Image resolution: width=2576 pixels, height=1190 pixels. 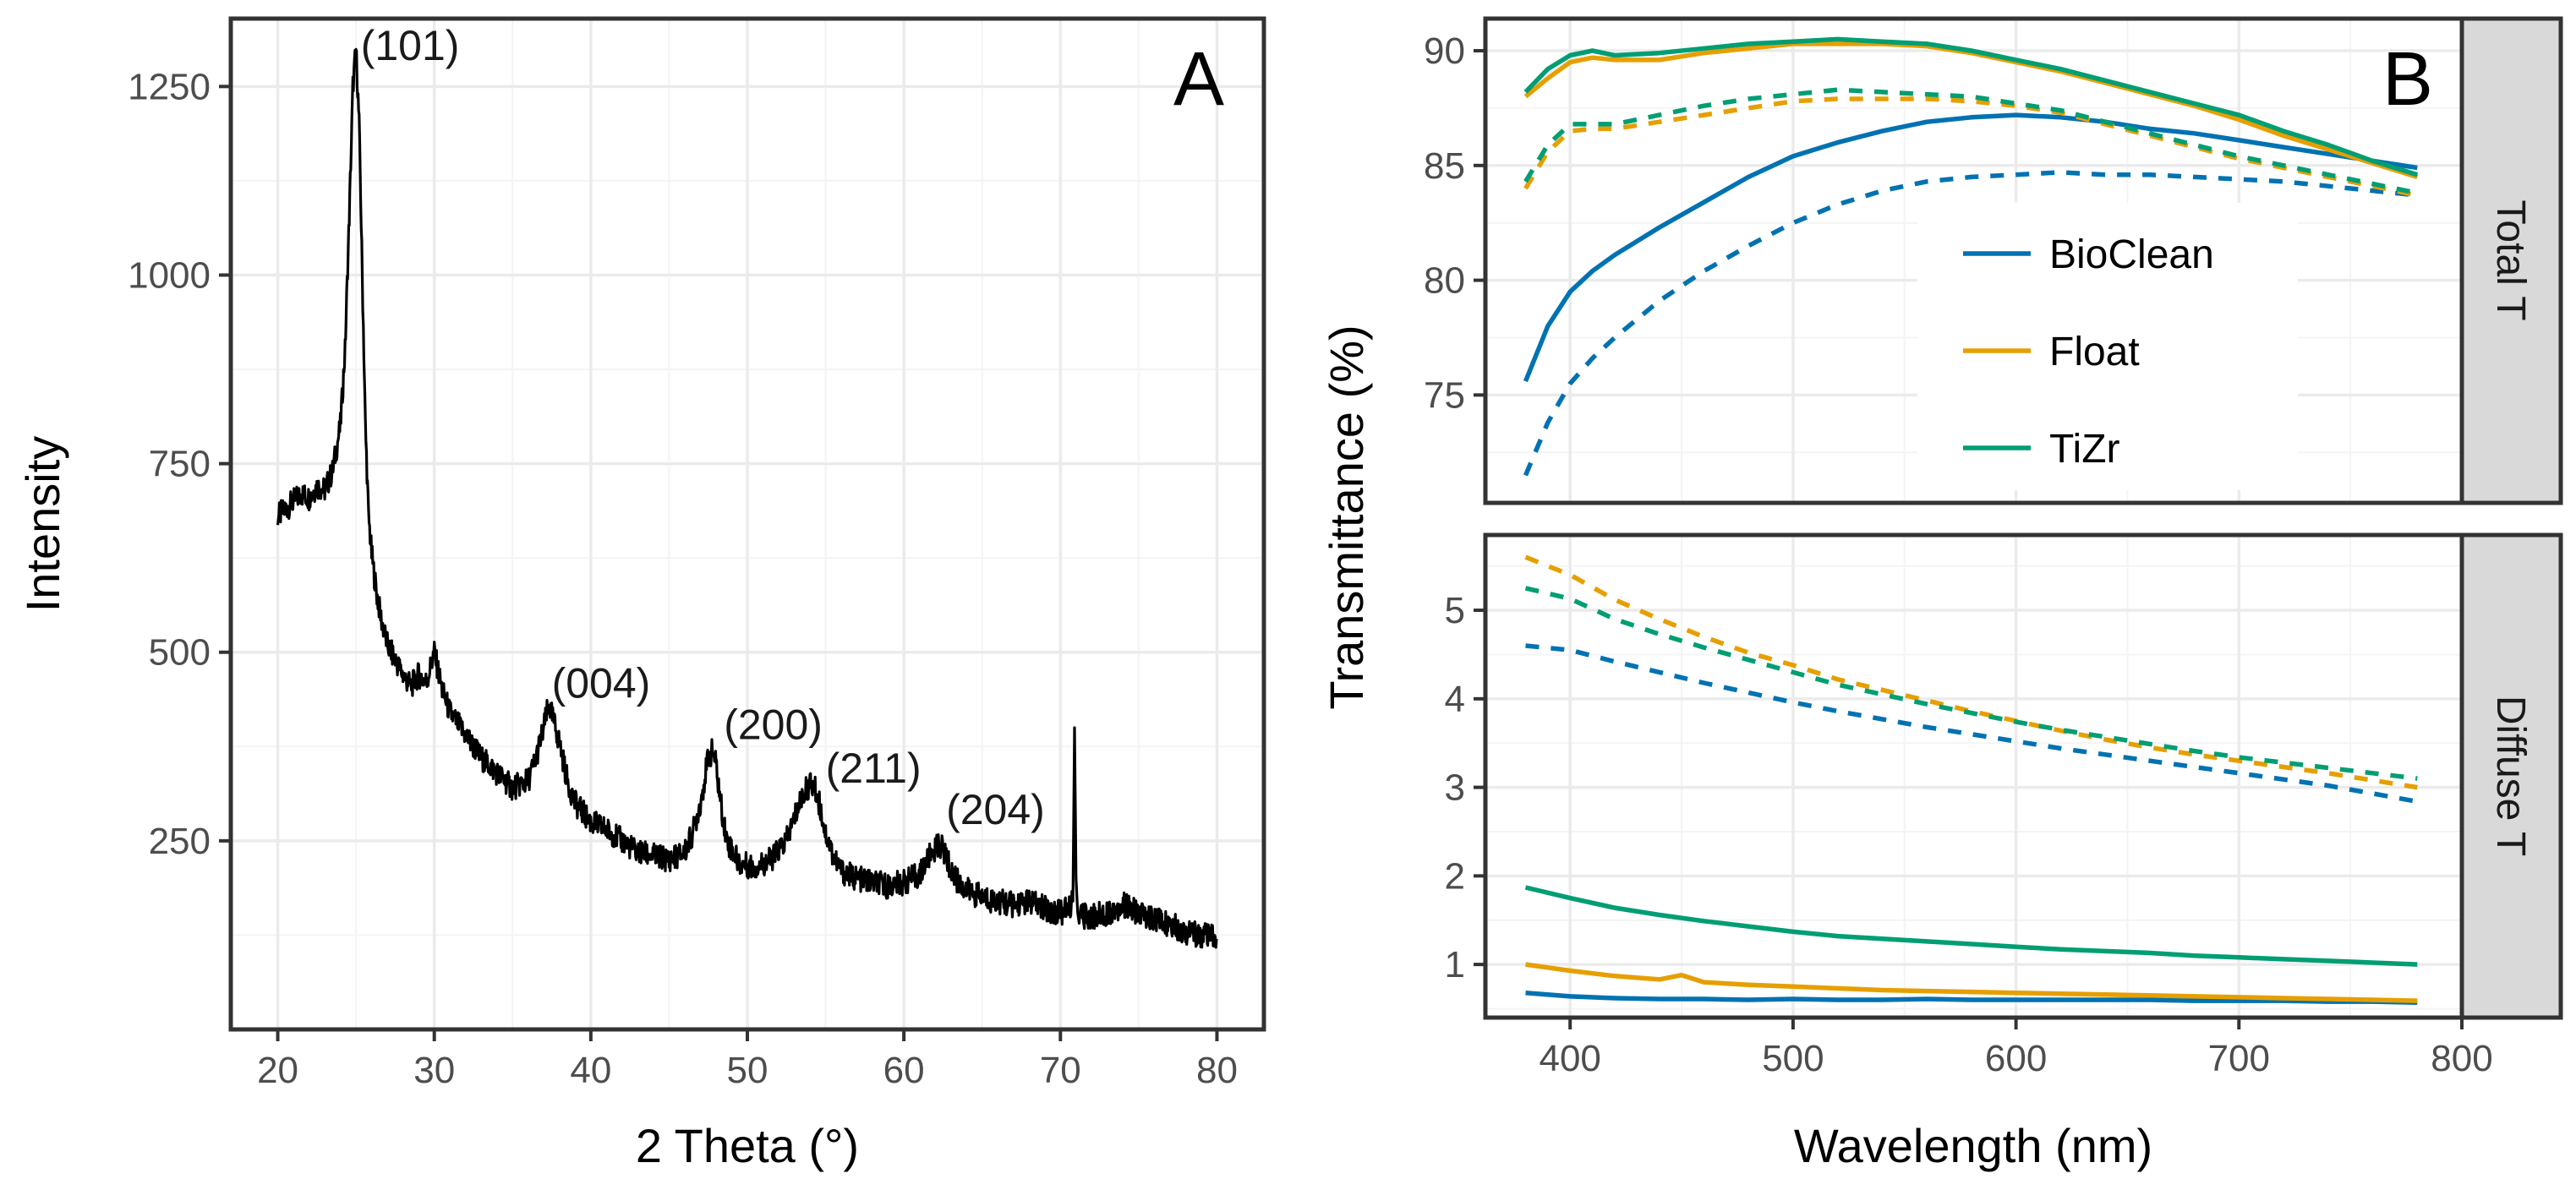 I want to click on panel-b-letter: B, so click(x=2407, y=80).